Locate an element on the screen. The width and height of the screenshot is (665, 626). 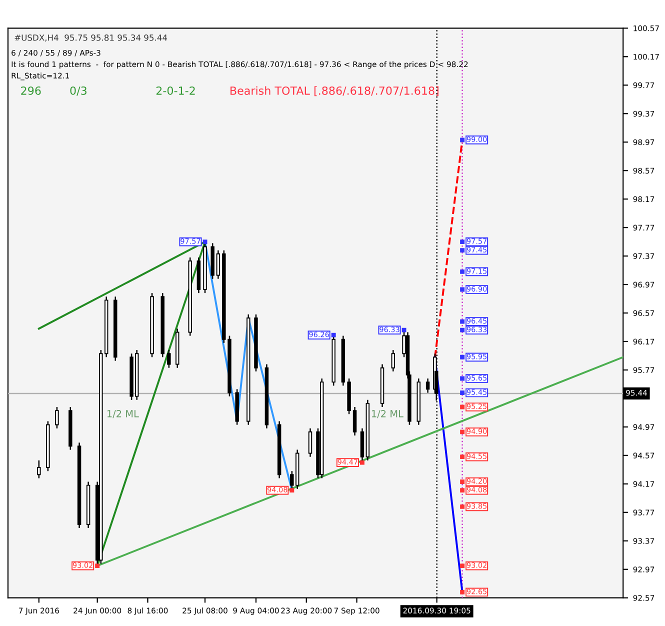
annotation: 2-0-1-2 is located at coordinates (175, 90).